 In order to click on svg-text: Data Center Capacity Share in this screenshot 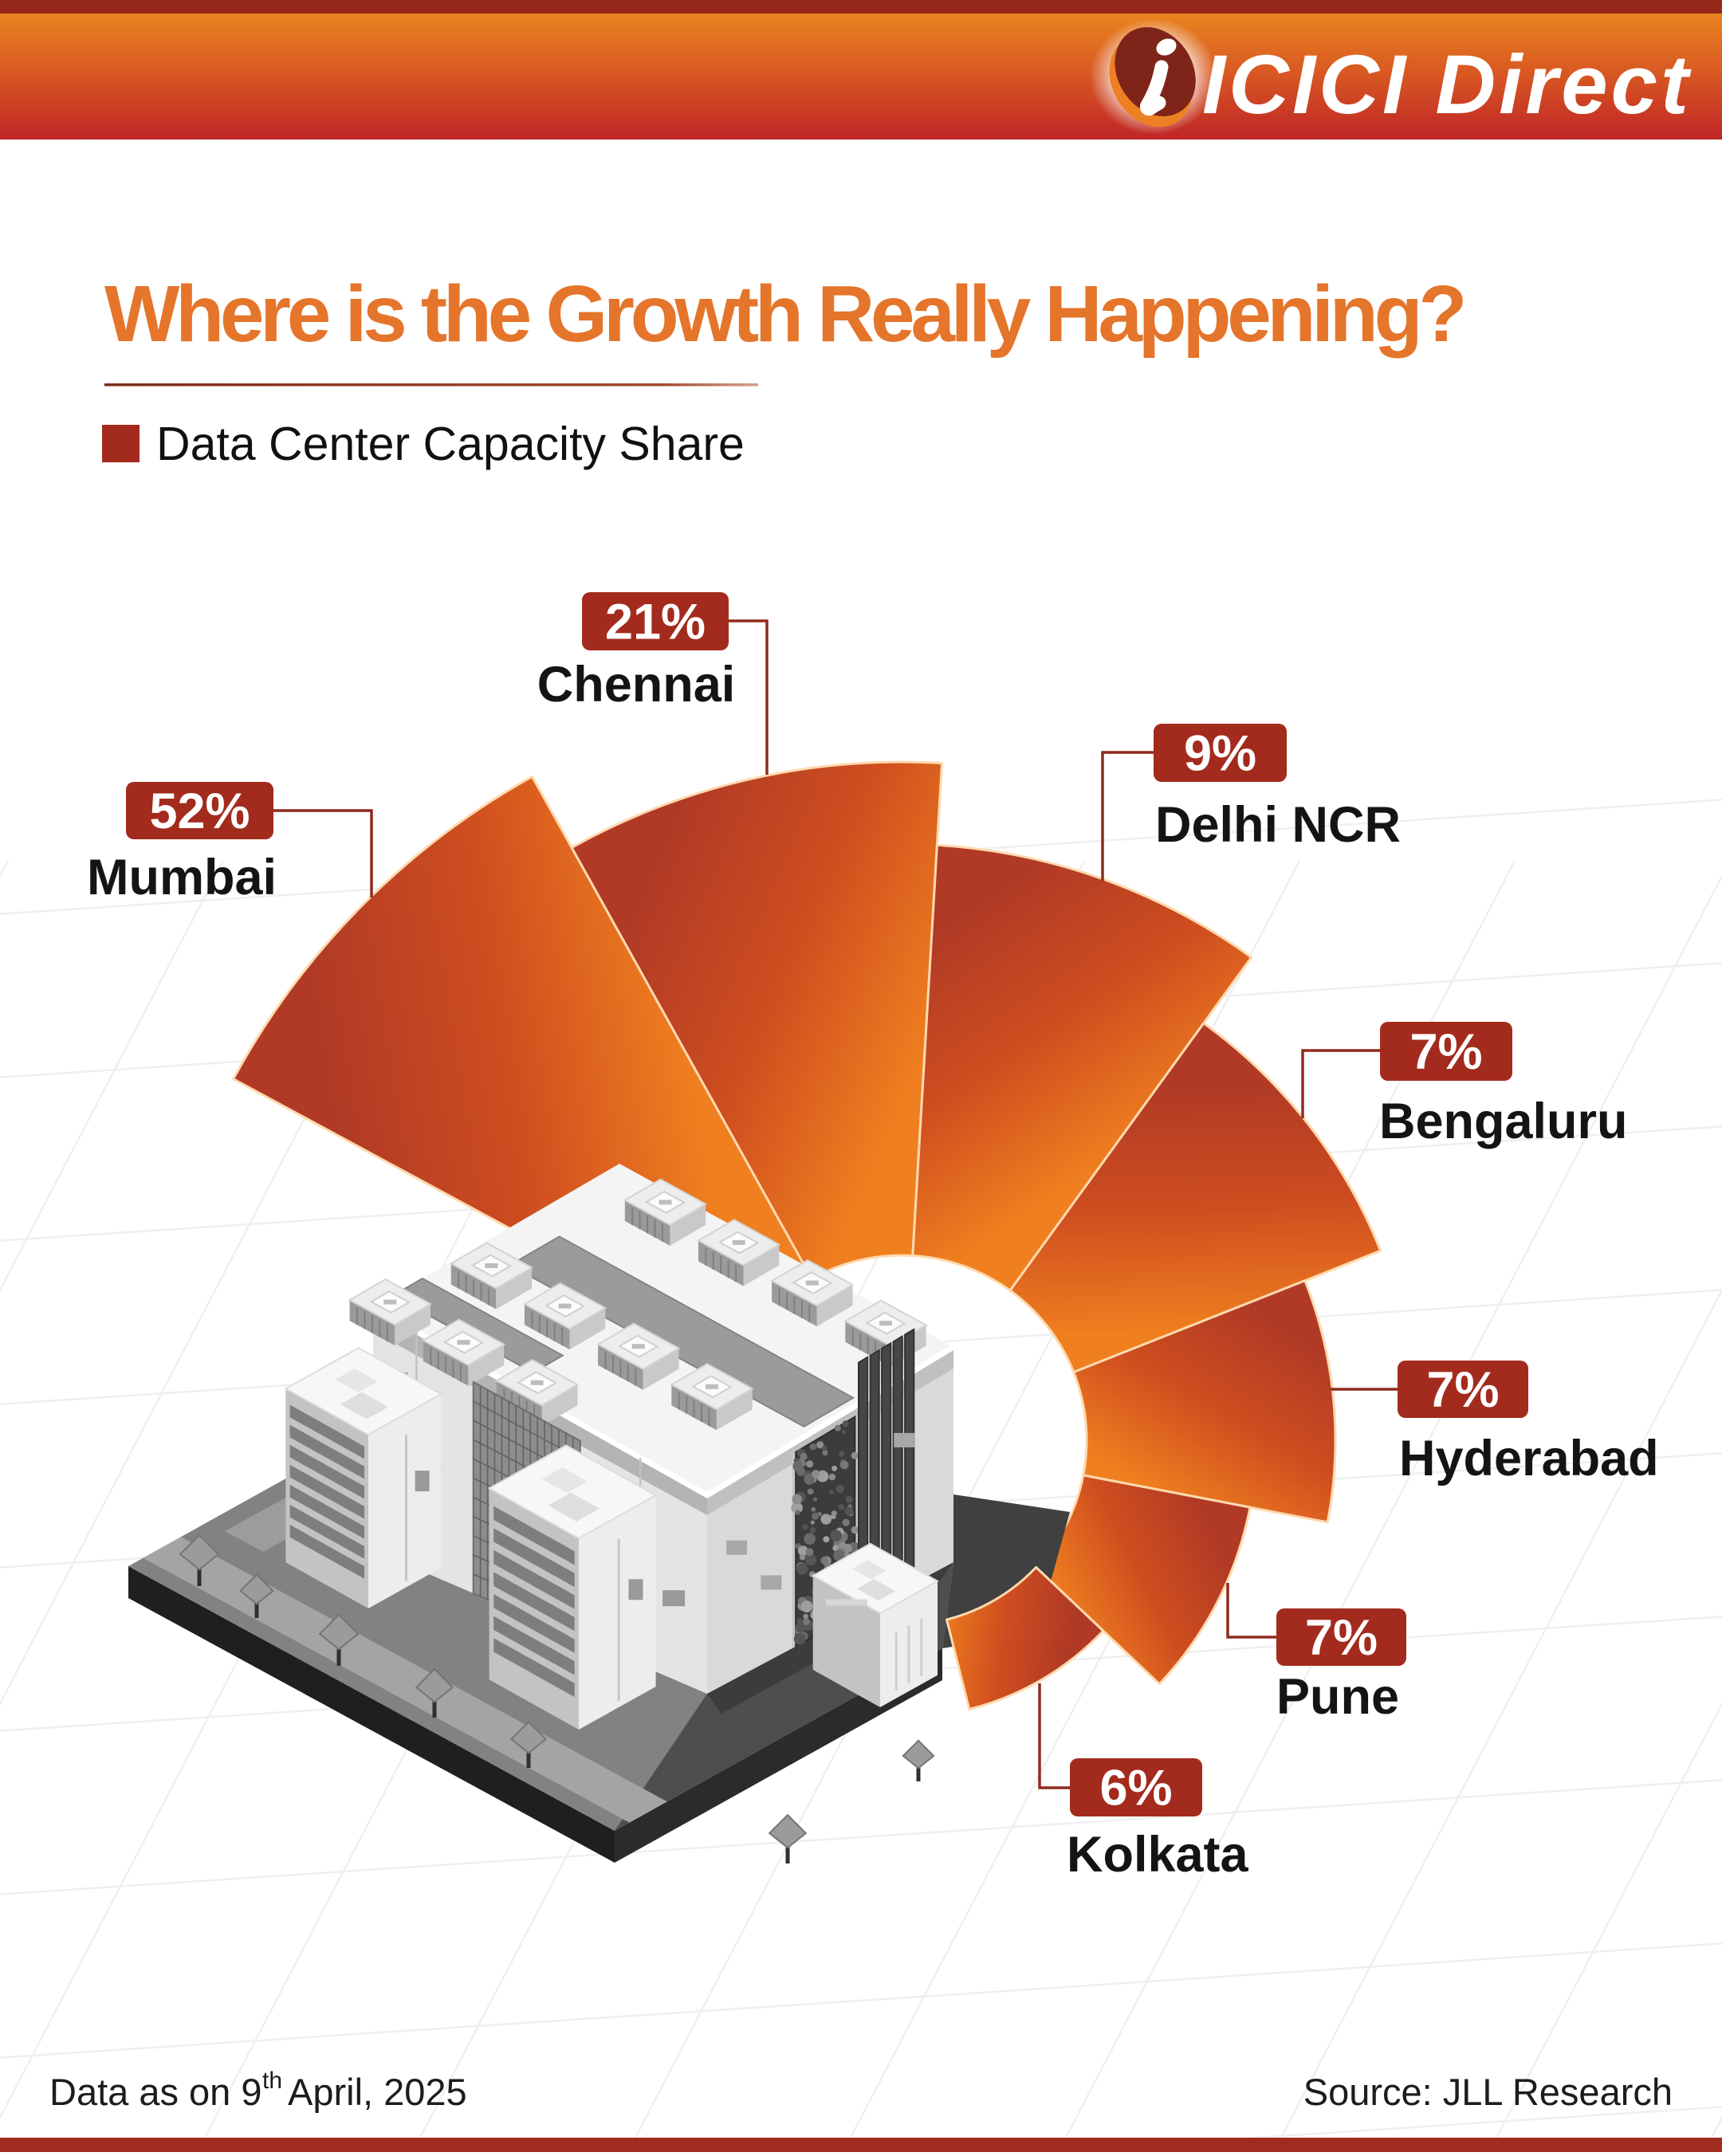, I will do `click(450, 444)`.